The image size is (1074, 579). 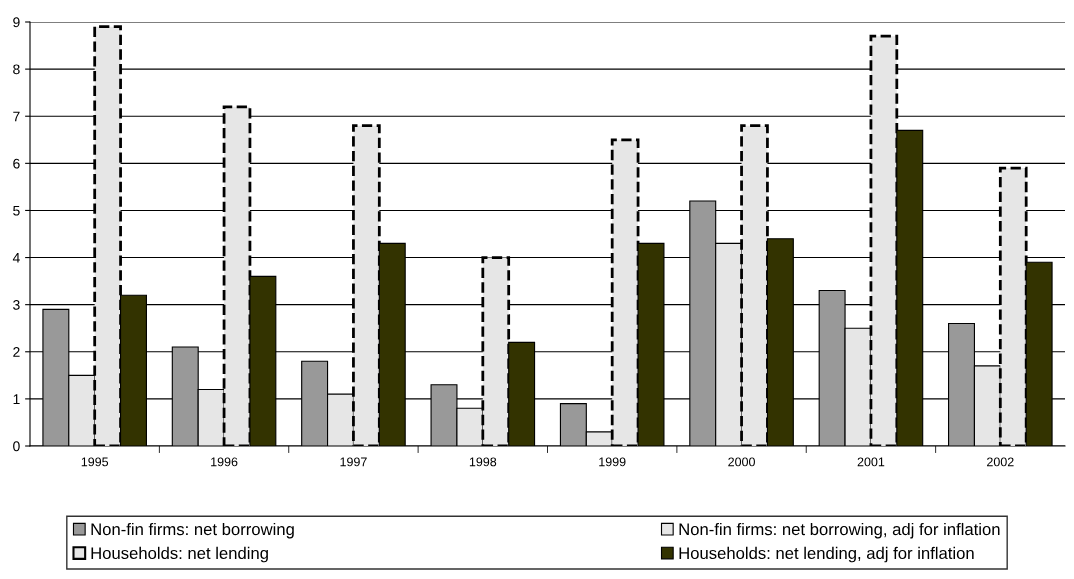 I want to click on y-tick-label: 3, so click(x=16, y=305).